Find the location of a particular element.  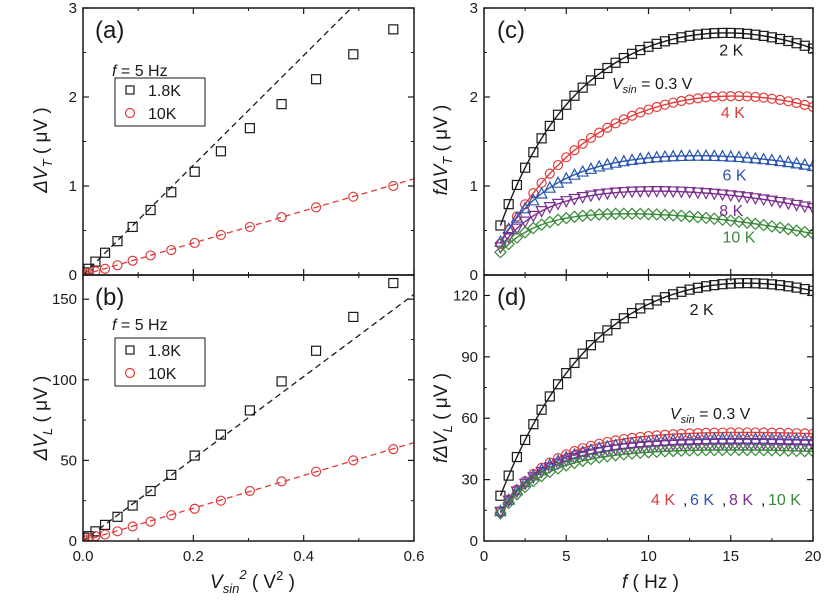

panel-c-vsin: Vsin = 0.3 V is located at coordinates (652, 86).